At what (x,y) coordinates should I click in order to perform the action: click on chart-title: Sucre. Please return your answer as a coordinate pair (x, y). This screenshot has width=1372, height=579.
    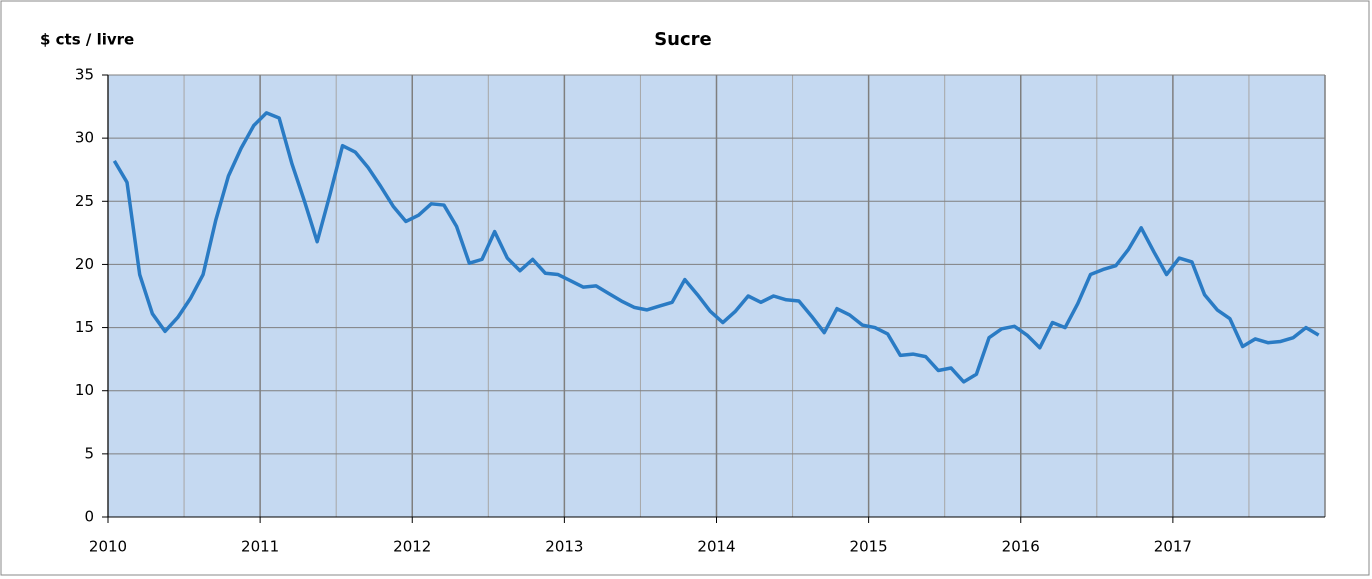
    Looking at the image, I should click on (683, 39).